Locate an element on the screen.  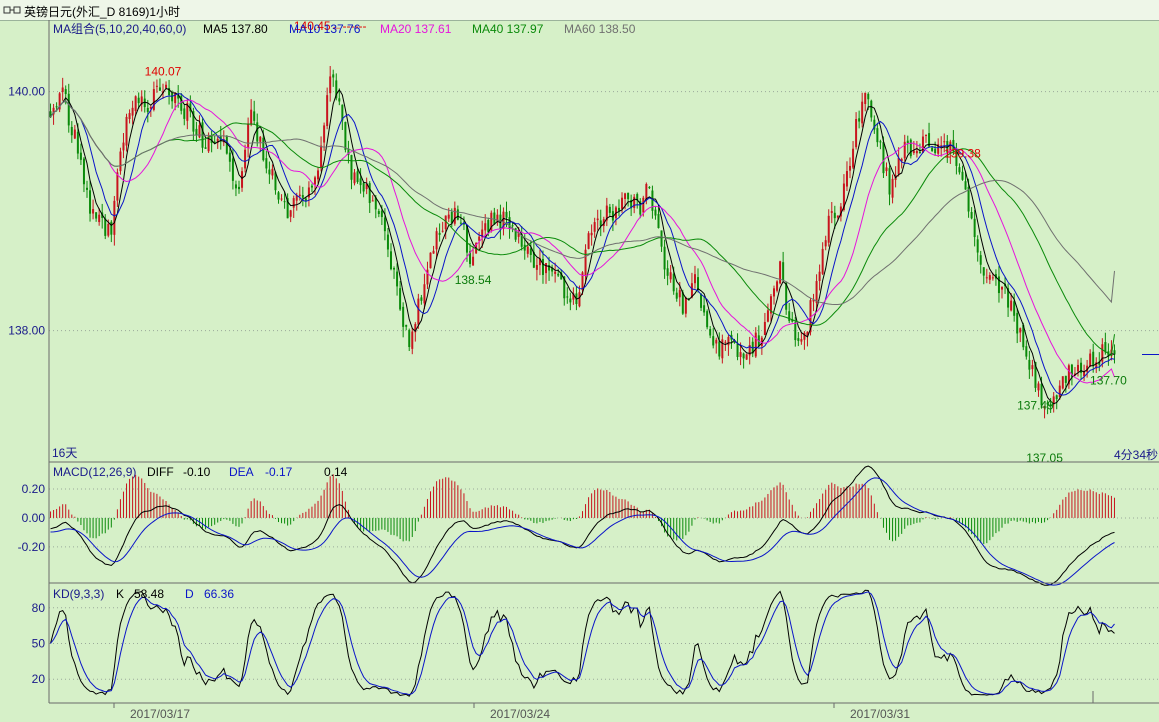
price-tick-label-0: 140.00 is located at coordinates (26, 92).